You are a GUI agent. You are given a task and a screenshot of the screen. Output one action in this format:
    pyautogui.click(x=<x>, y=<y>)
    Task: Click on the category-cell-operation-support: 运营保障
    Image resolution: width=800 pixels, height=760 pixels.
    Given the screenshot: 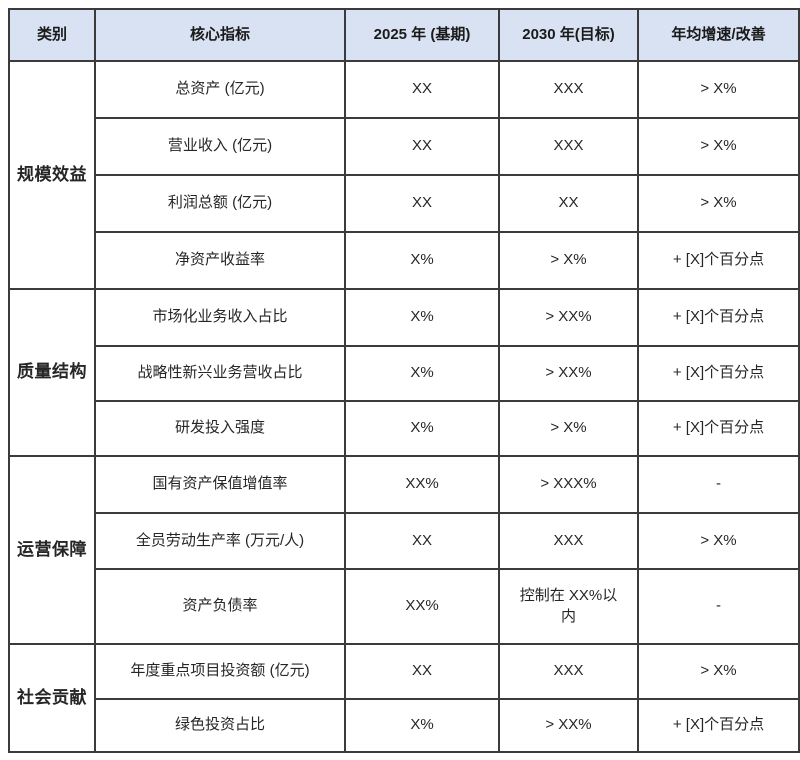 What is the action you would take?
    pyautogui.click(x=52, y=550)
    